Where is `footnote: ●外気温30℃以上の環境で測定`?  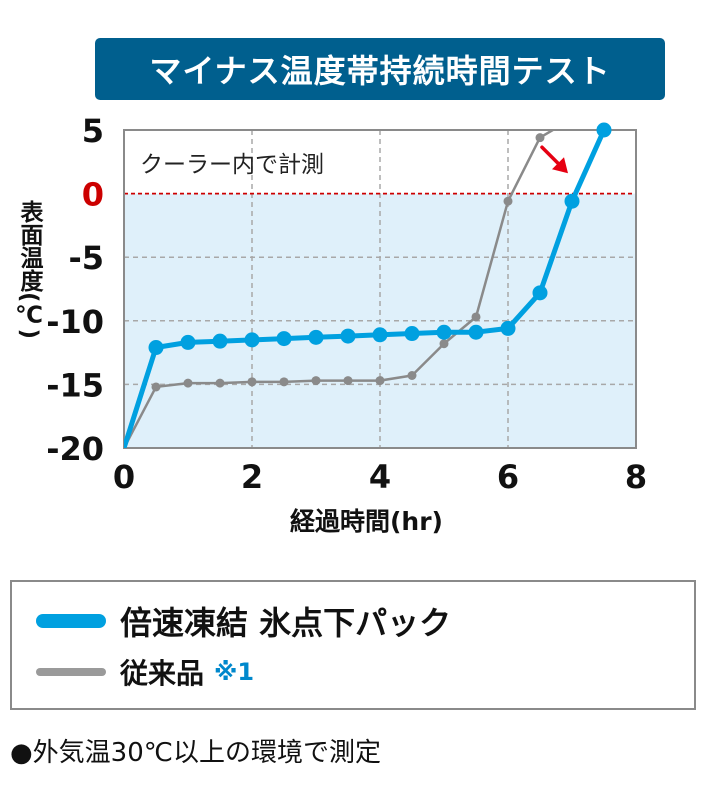
footnote: ●外気温30℃以上の環境で測定 is located at coordinates (195, 753).